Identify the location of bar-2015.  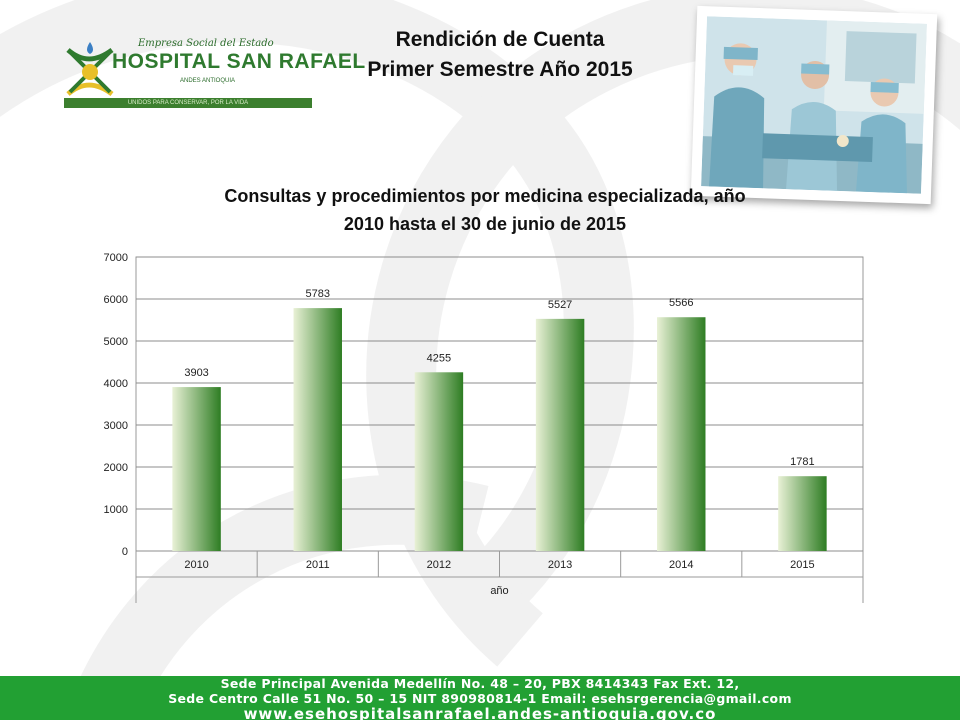
(802, 513).